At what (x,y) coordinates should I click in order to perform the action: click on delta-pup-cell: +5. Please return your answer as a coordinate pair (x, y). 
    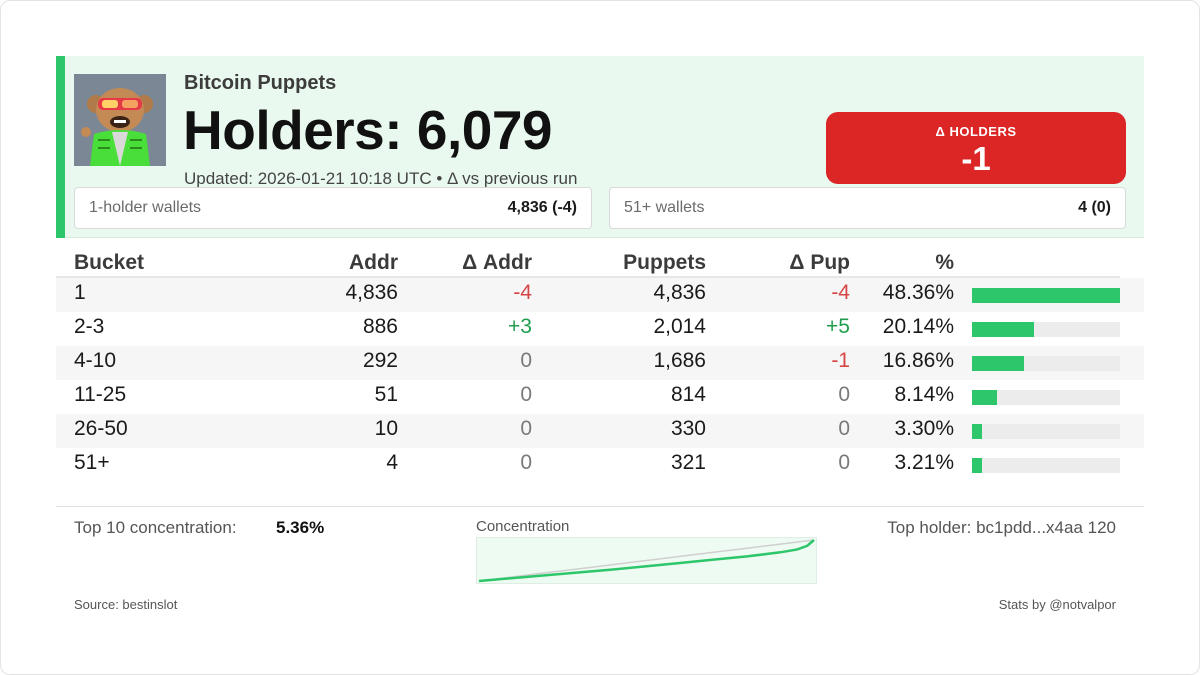
    Looking at the image, I should click on (838, 326).